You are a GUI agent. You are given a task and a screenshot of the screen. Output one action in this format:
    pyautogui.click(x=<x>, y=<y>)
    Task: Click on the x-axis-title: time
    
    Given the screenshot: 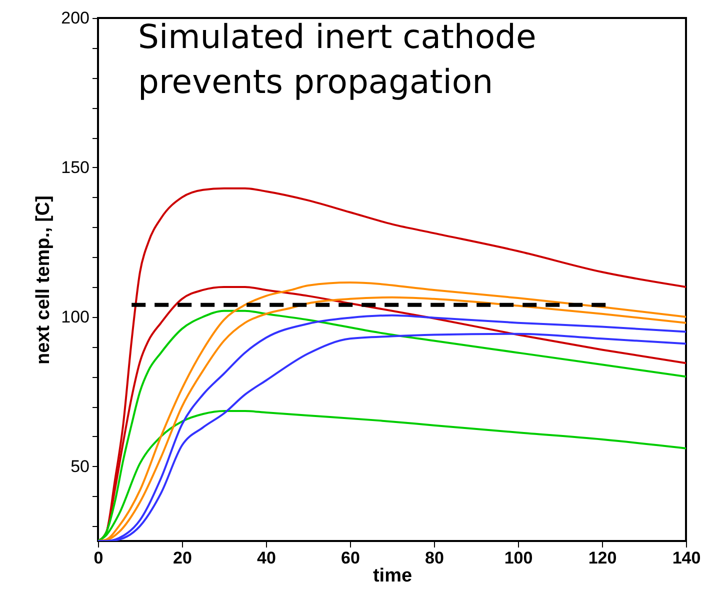 What is the action you would take?
    pyautogui.click(x=392, y=576)
    